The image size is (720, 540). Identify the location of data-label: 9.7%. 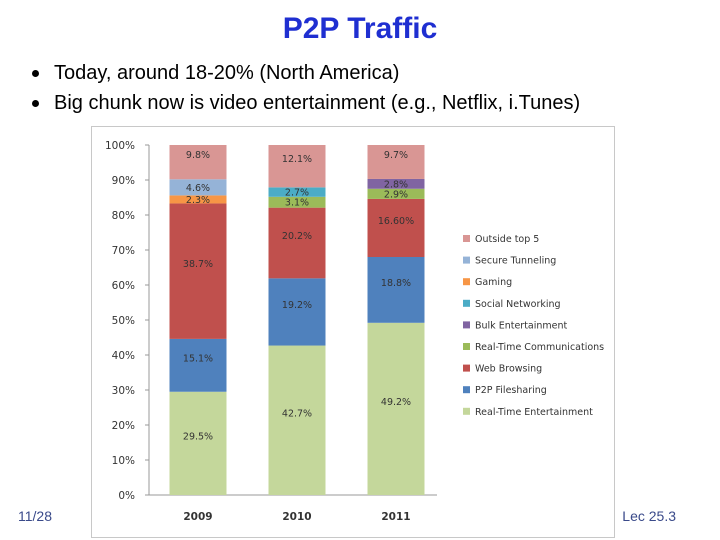
(396, 155).